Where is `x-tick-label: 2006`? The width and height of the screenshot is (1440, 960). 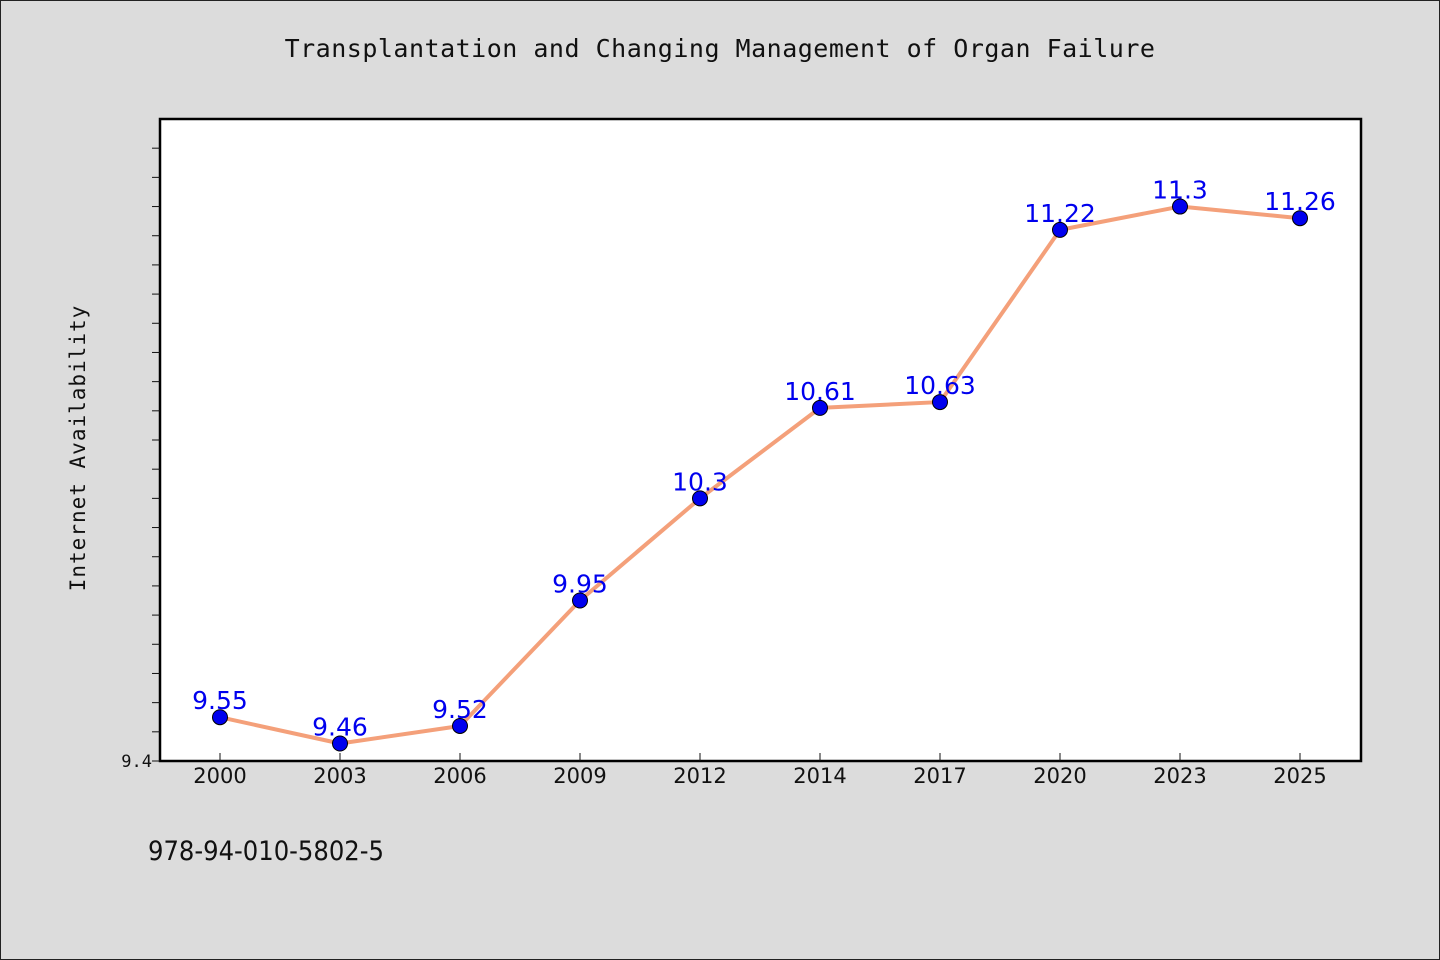
x-tick-label: 2006 is located at coordinates (459, 776).